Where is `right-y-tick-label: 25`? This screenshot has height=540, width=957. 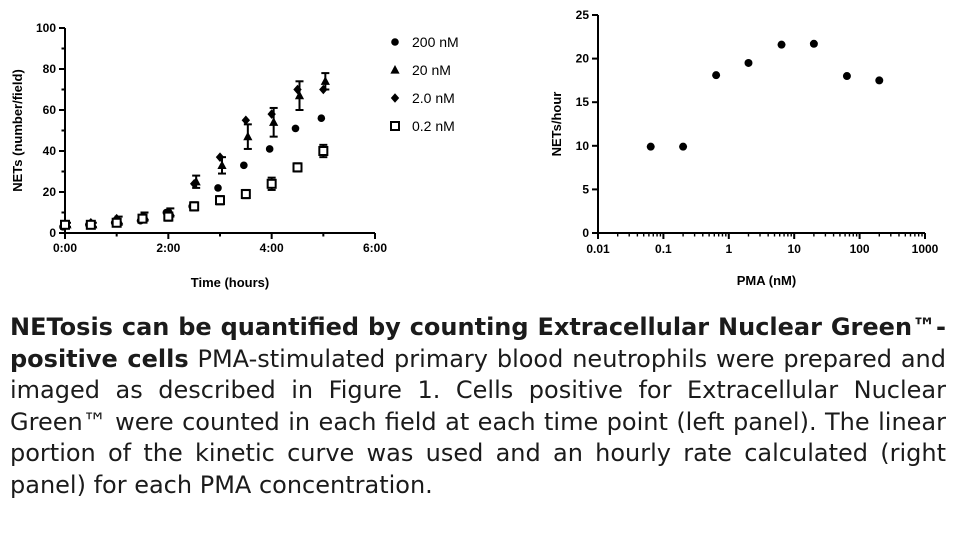
right-y-tick-label: 25 is located at coordinates (583, 15).